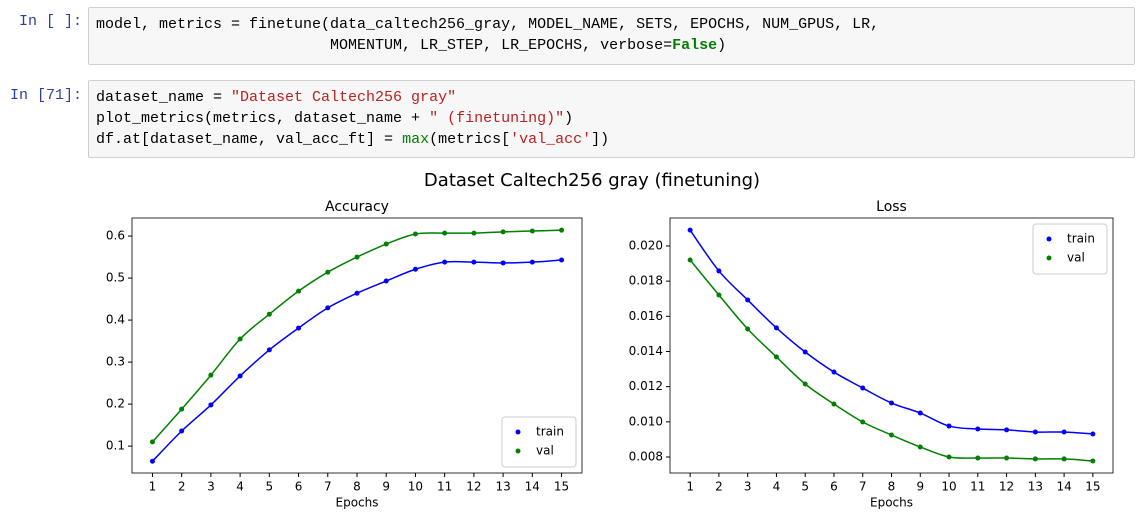 Image resolution: width=1145 pixels, height=514 pixels. Describe the element at coordinates (600, 139) in the screenshot. I see `code-token: ])` at that location.